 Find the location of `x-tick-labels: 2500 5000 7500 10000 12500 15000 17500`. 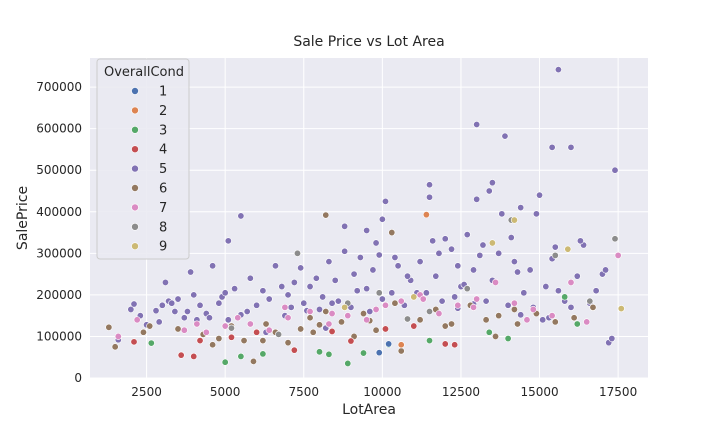

x-tick-labels: 2500 5000 7500 10000 12500 15000 17500 is located at coordinates (384, 392).